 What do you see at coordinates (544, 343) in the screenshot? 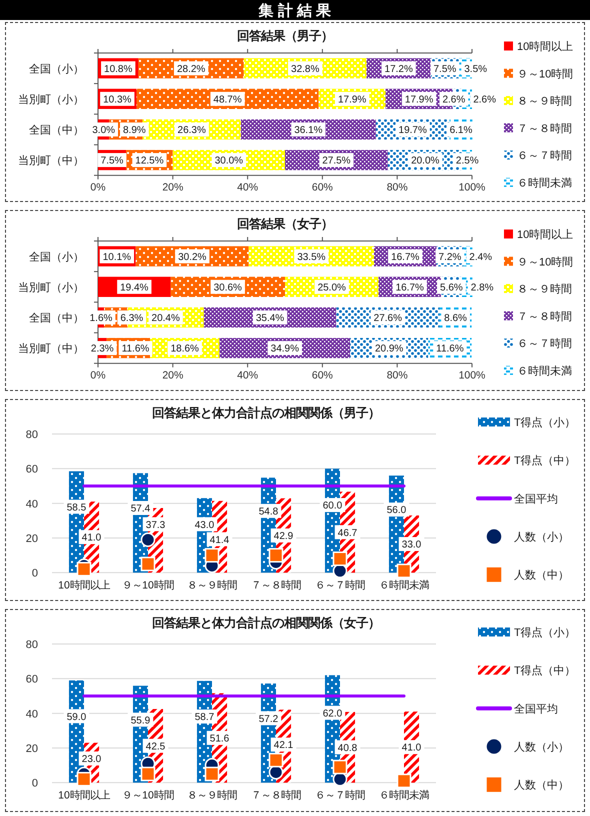
I see `legend-label: ６～７時間` at bounding box center [544, 343].